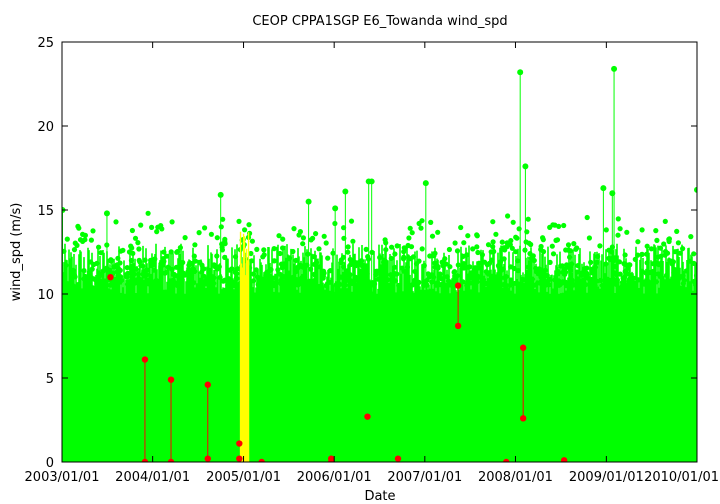  Describe the element at coordinates (50, 379) in the screenshot. I see `y-tick-label: 5` at that location.